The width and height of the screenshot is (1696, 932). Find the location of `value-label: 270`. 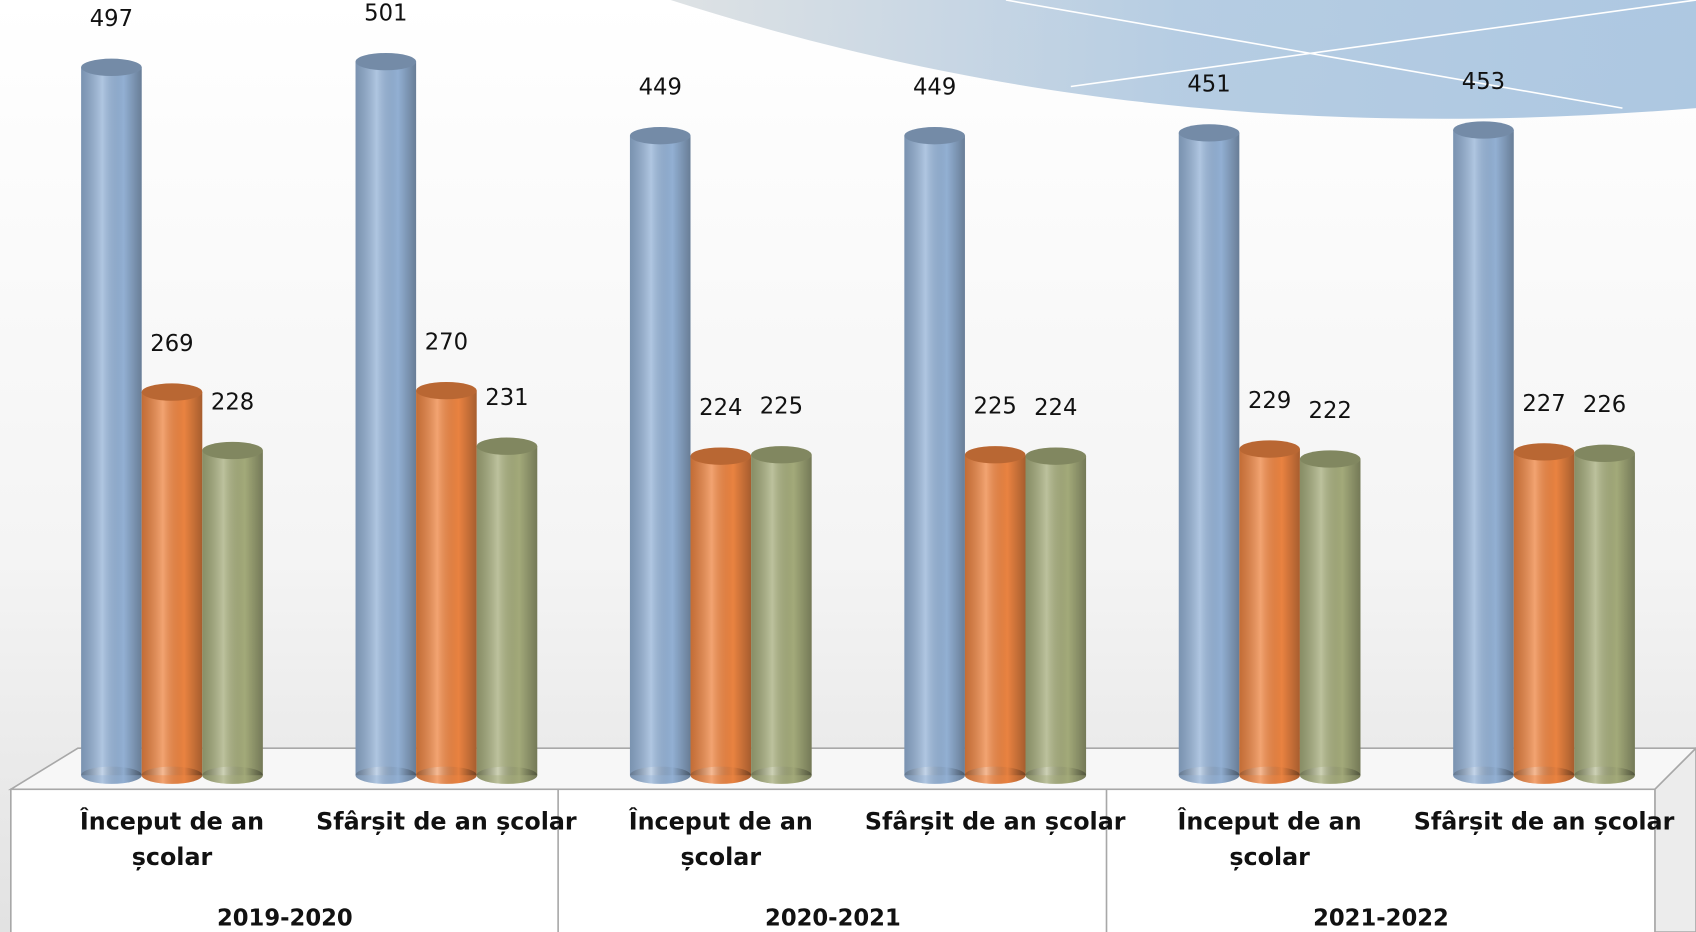

value-label: 270 is located at coordinates (446, 343).